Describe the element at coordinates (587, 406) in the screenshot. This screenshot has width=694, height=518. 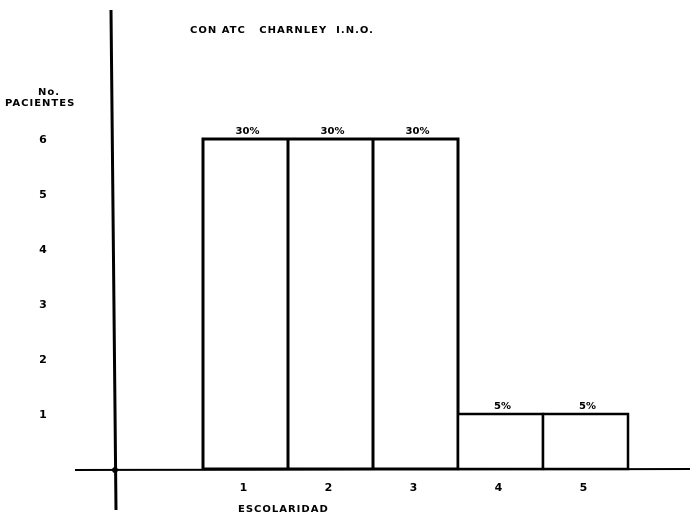
I see `data-label-5: 5%` at that location.